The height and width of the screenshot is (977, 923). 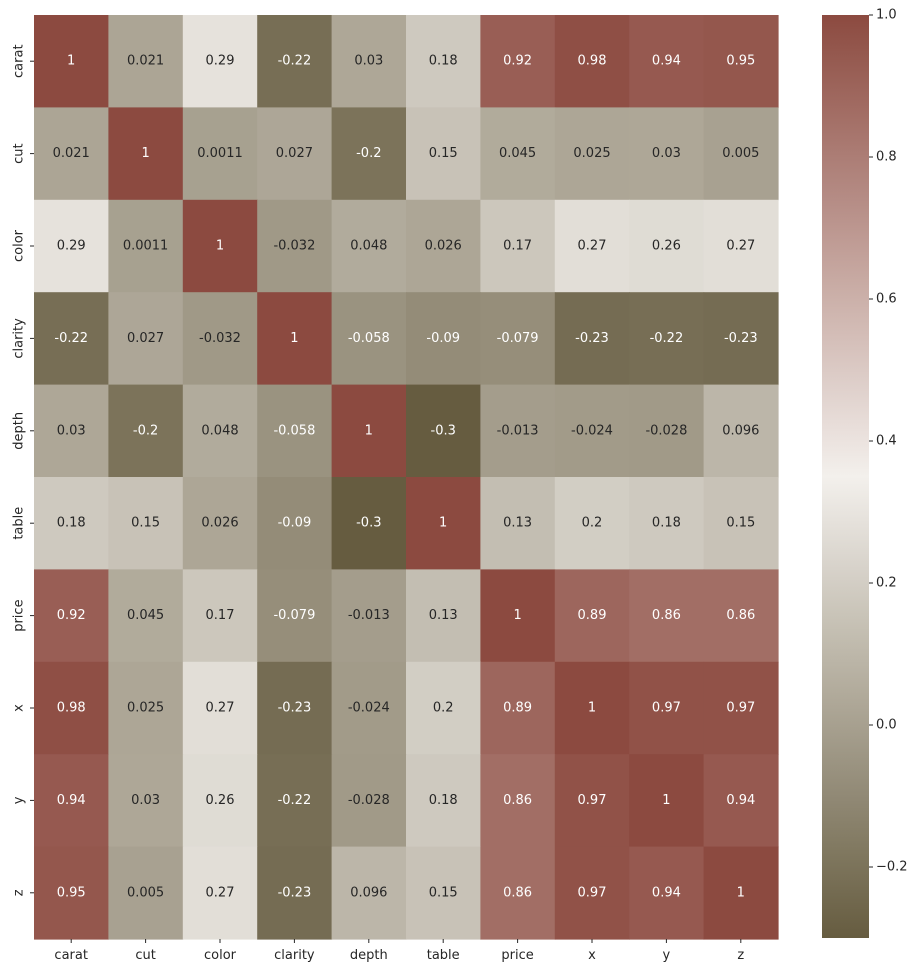 I want to click on heatmap-cell-y-color, so click(x=220, y=801).